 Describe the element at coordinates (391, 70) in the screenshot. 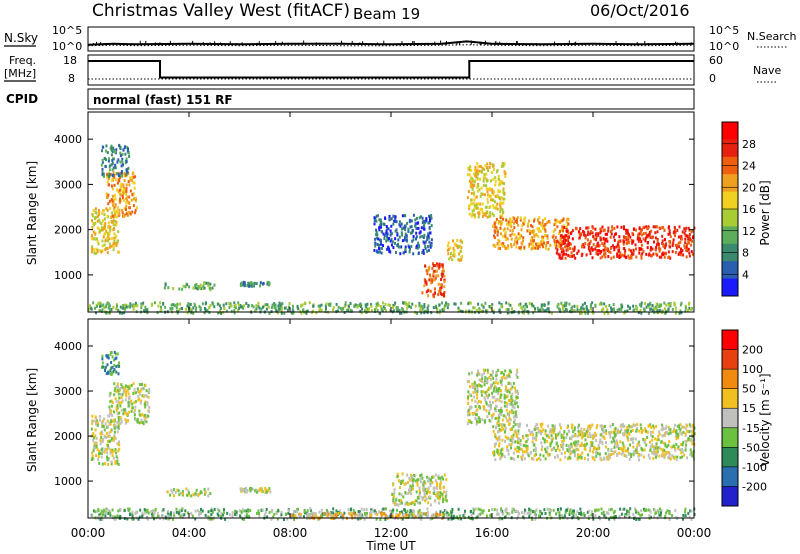

I see `freq-panel-frame` at that location.